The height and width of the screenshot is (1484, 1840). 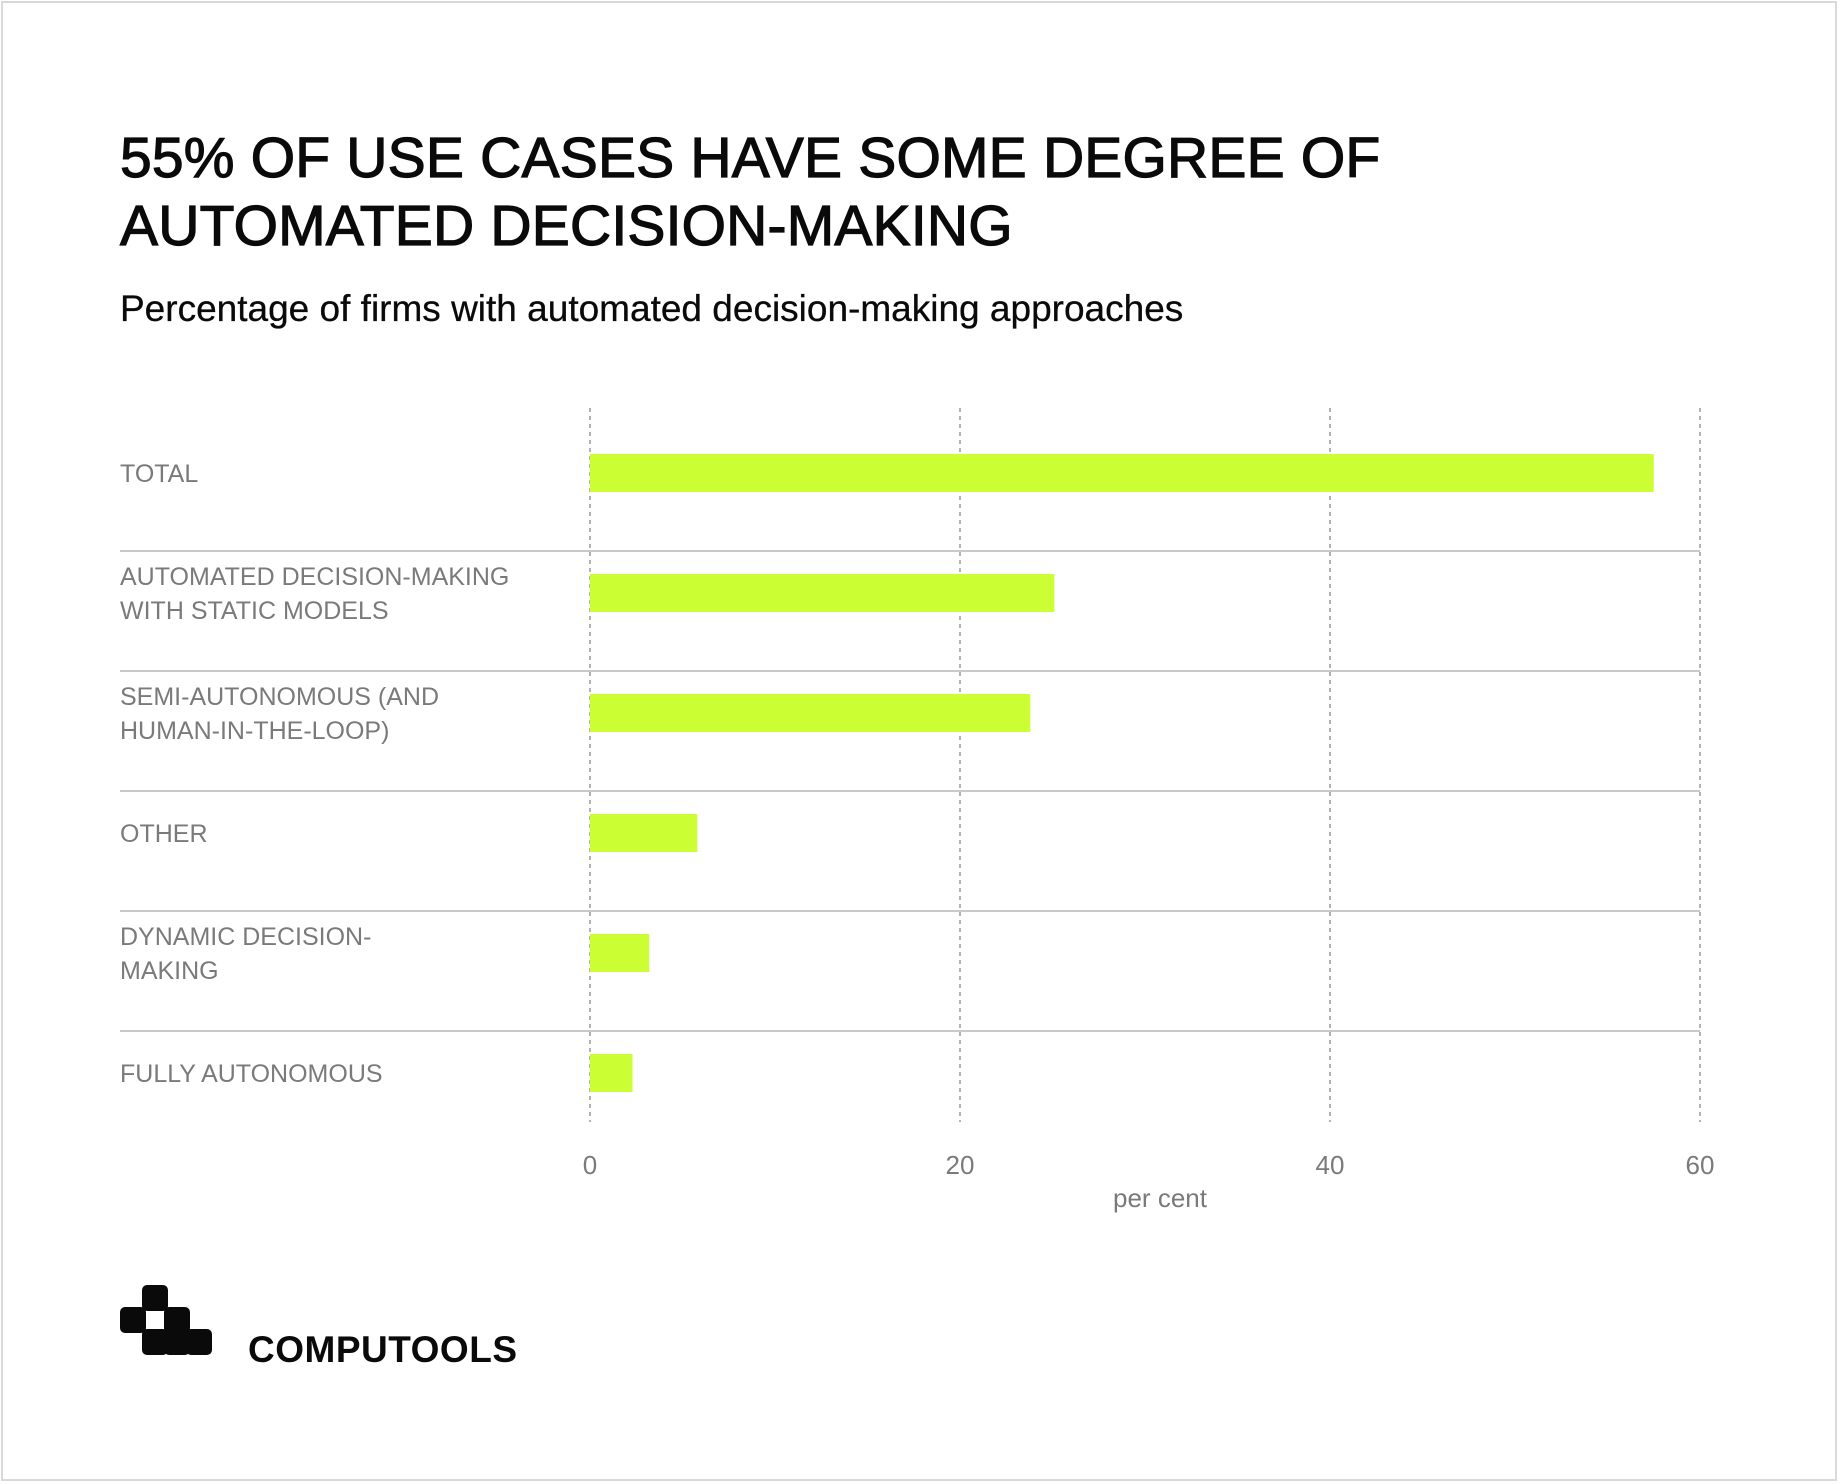 I want to click on category-label-line: TOTAL, so click(x=159, y=474).